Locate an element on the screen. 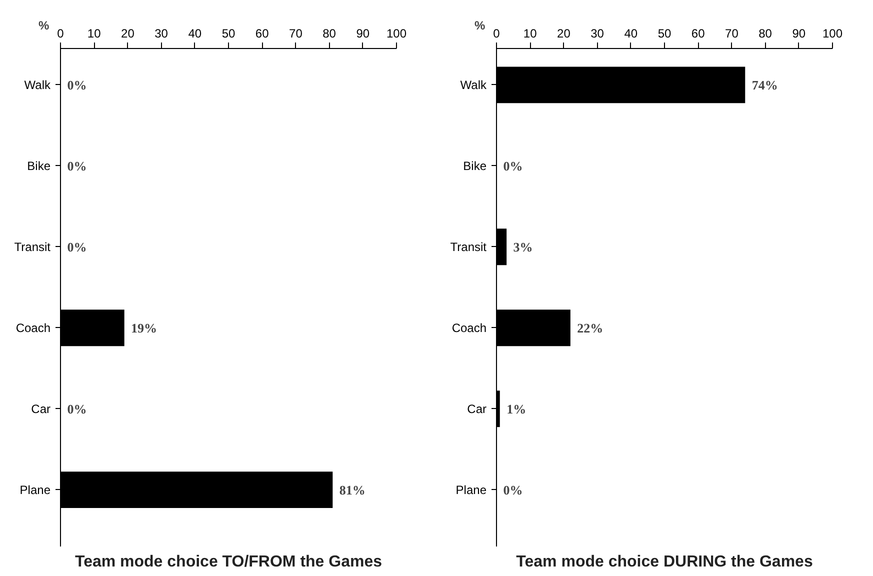 The image size is (873, 576). text: Team mode choice DURING the Games is located at coordinates (664, 562).